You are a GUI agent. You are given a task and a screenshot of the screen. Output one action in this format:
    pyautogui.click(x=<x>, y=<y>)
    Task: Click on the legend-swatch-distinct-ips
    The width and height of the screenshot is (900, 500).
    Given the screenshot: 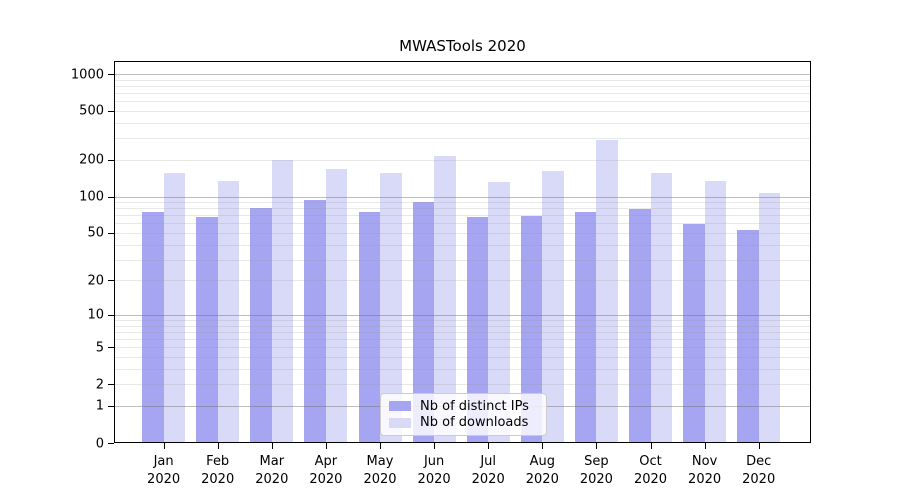 What is the action you would take?
    pyautogui.click(x=400, y=406)
    